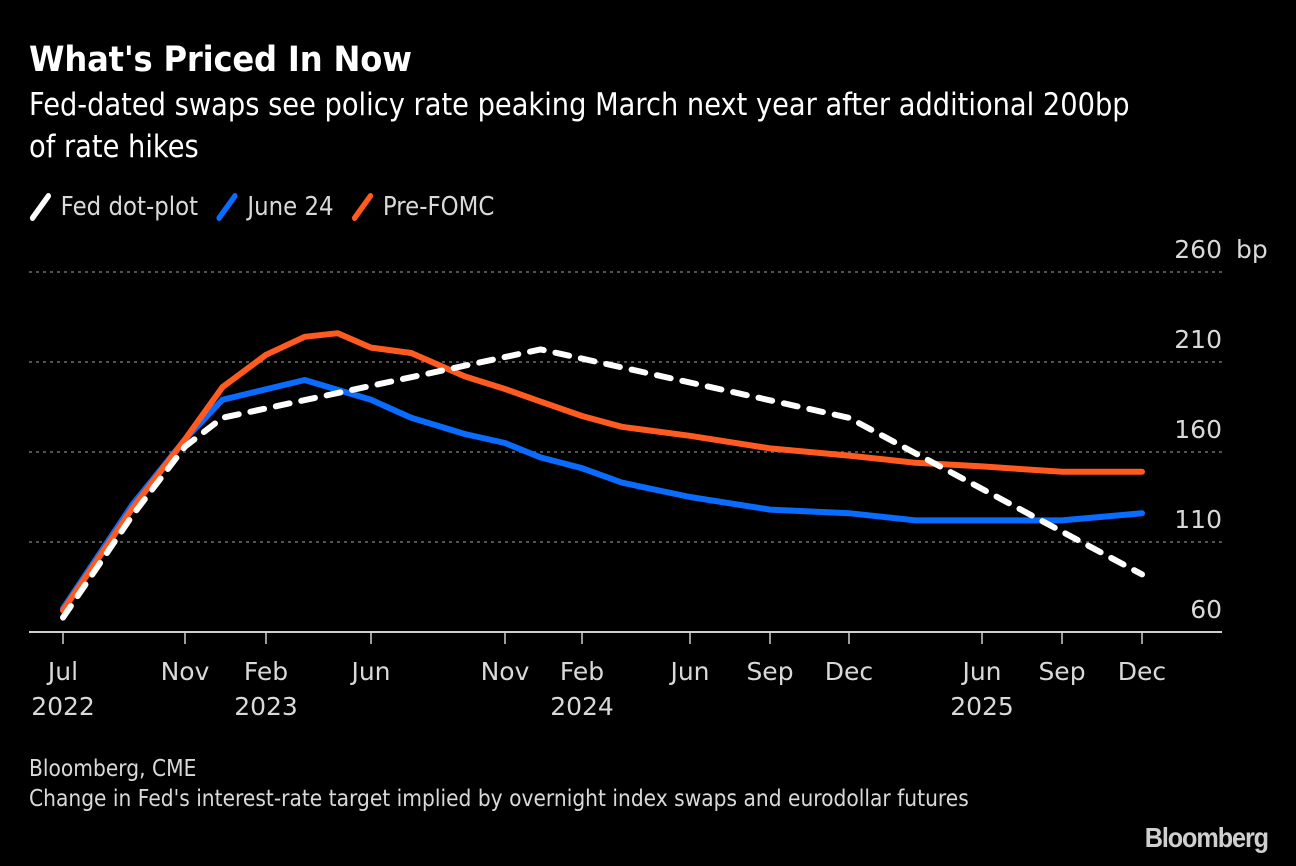  I want to click on legend-label-june-24: June 24, so click(290, 207).